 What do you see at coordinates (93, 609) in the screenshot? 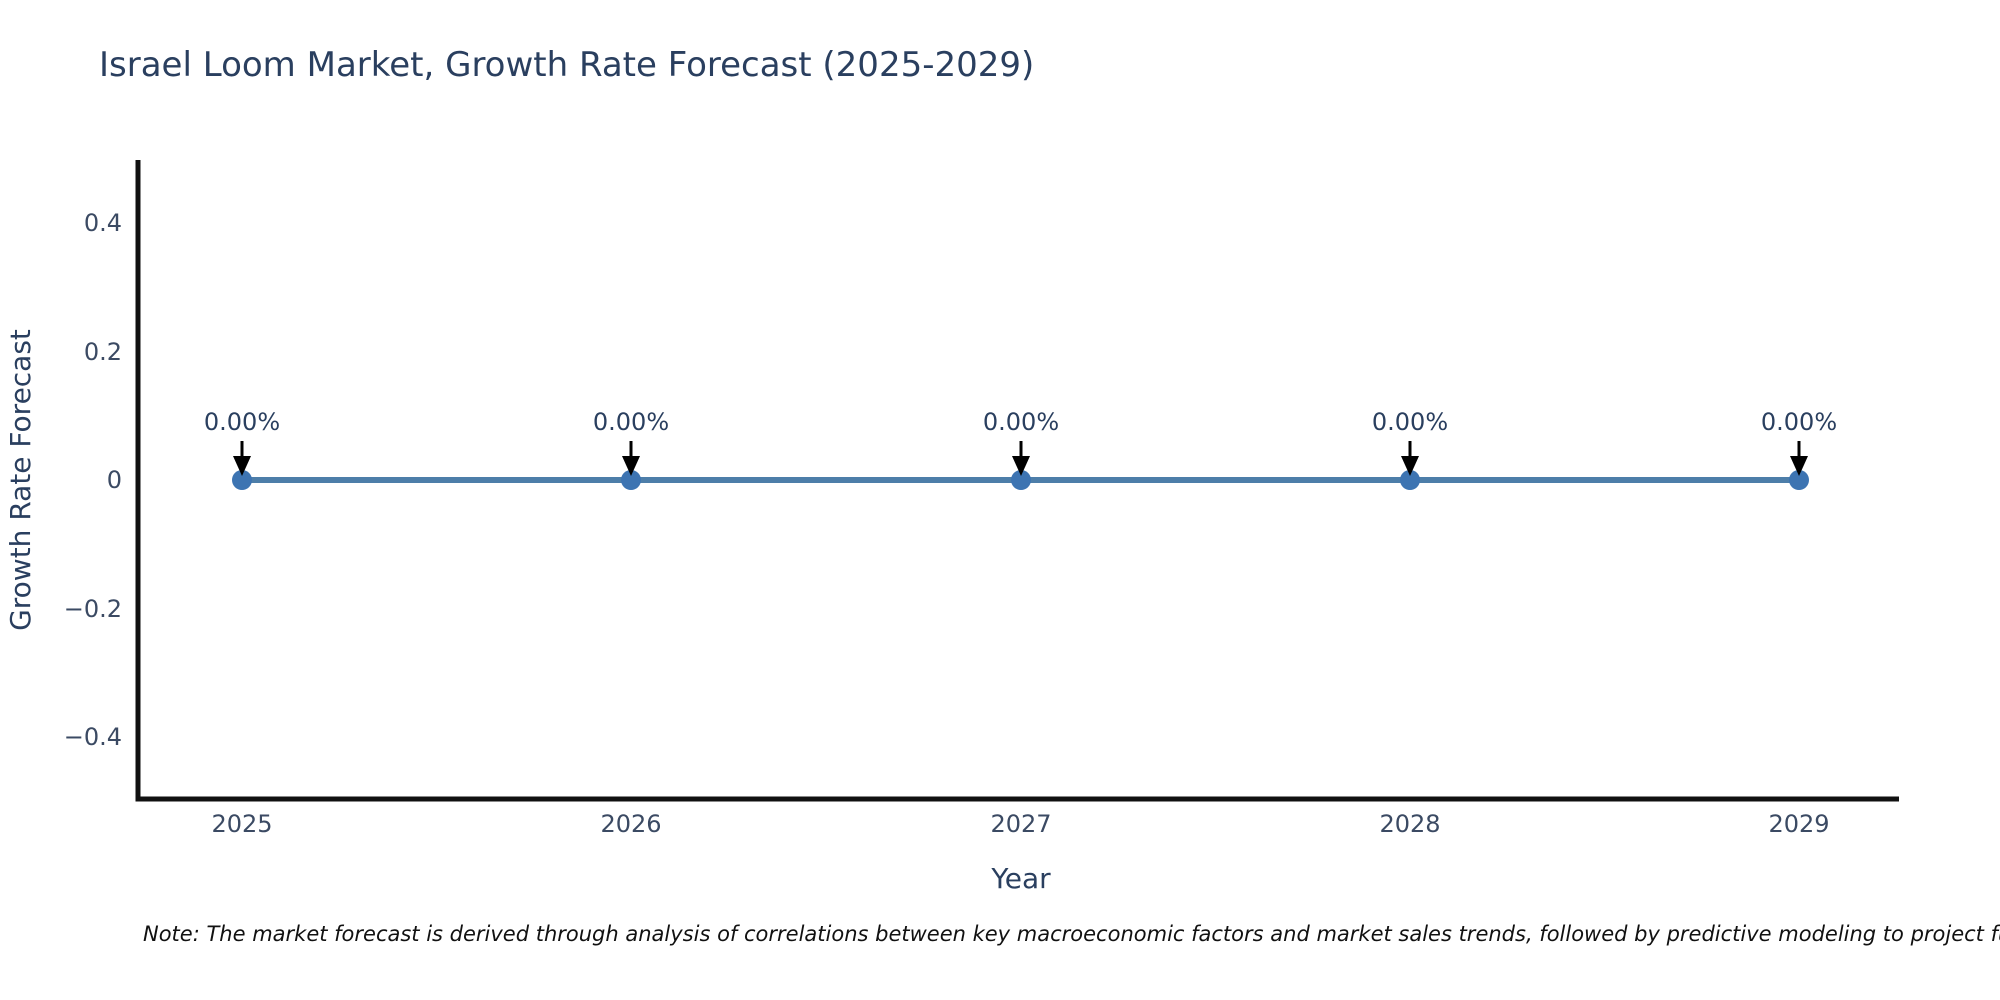
I see `y-tick-label: −0.2` at bounding box center [93, 609].